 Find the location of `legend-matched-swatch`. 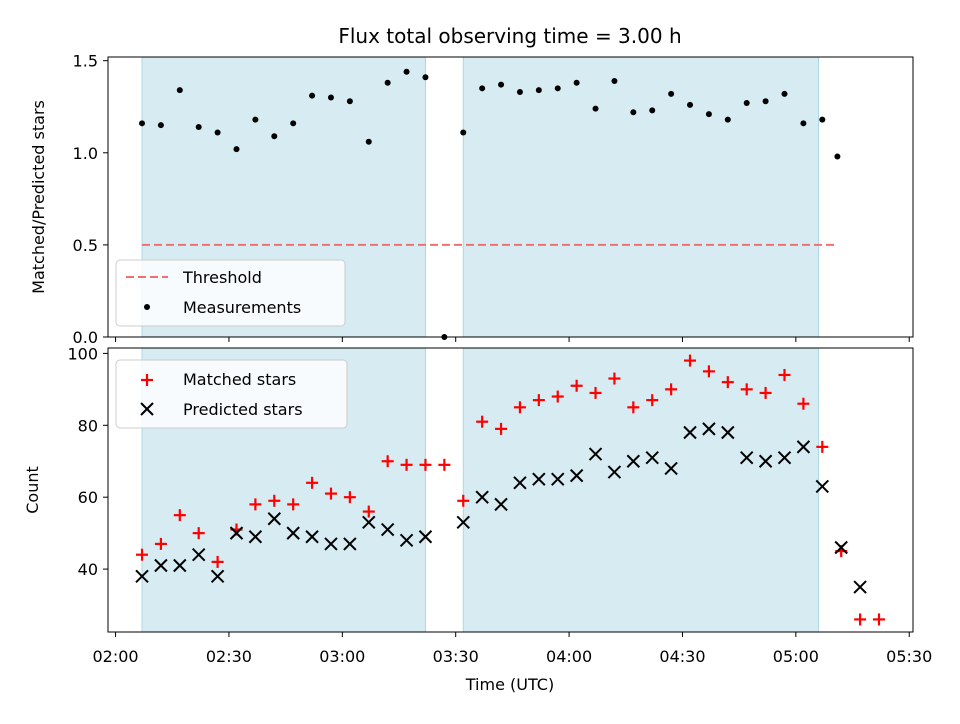

legend-matched-swatch is located at coordinates (147, 380).